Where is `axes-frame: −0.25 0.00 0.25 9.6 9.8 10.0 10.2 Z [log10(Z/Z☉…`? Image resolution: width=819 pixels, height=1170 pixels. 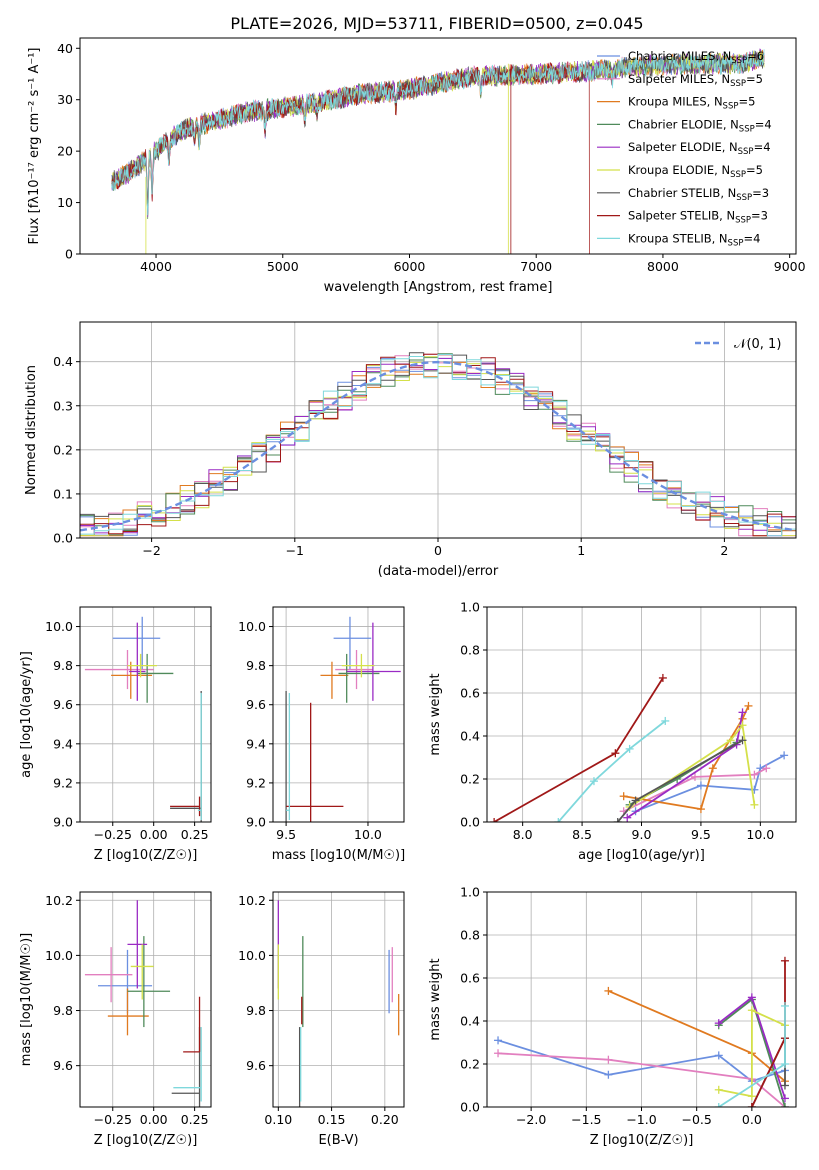 axes-frame: −0.25 0.00 0.25 9.6 9.8 10.0 10.2 Z [log10(Z/Z☉… is located at coordinates (115, 1019).